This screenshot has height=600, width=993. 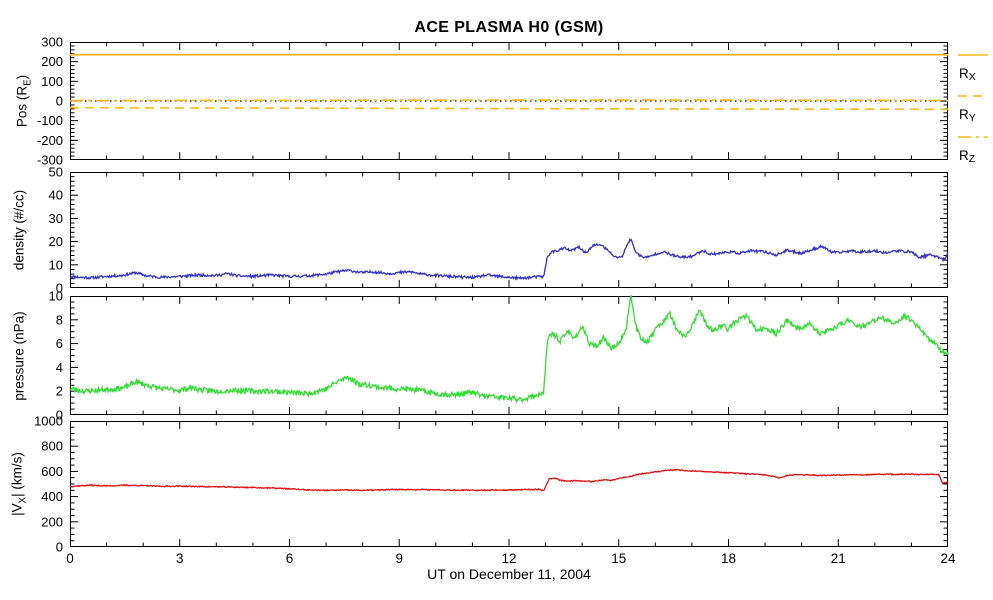 What do you see at coordinates (967, 74) in the screenshot?
I see `legend-label: RX` at bounding box center [967, 74].